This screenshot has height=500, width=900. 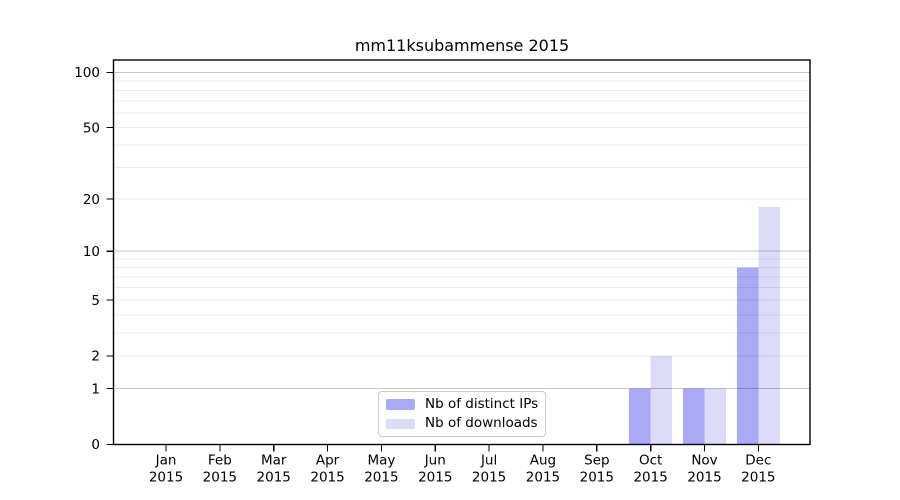 I want to click on bar-downloads-dec, so click(x=769, y=326).